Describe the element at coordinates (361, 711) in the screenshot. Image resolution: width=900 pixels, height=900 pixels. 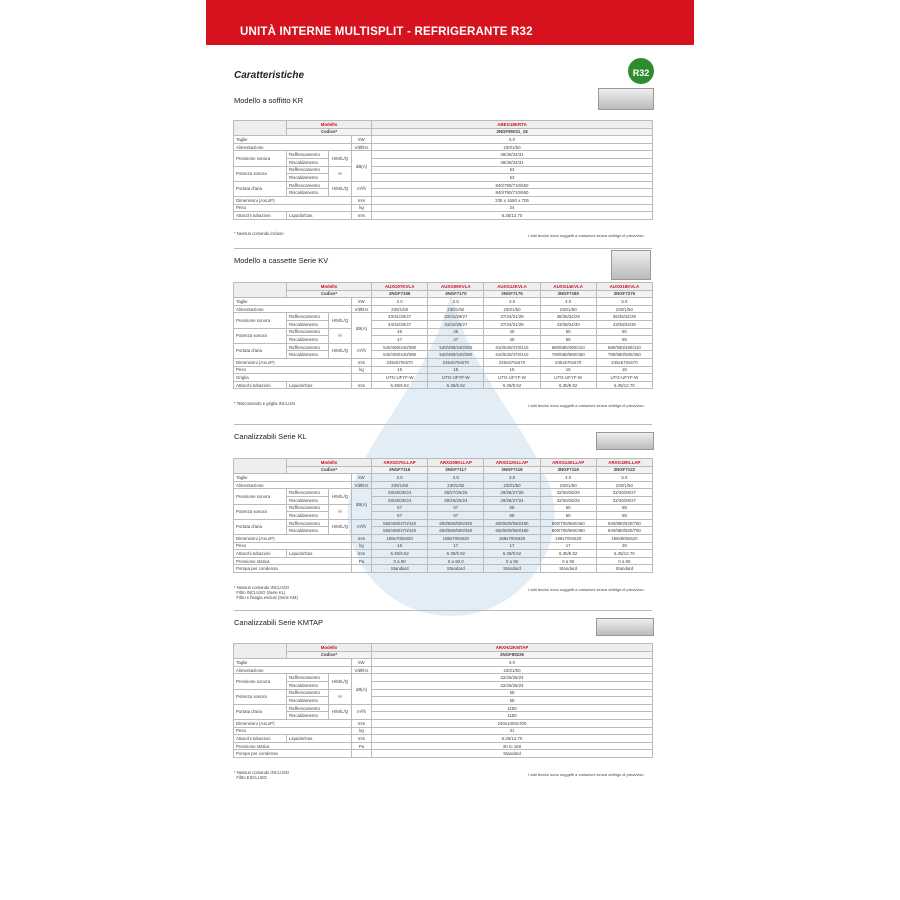
I see `row-unit: m³/h` at that location.